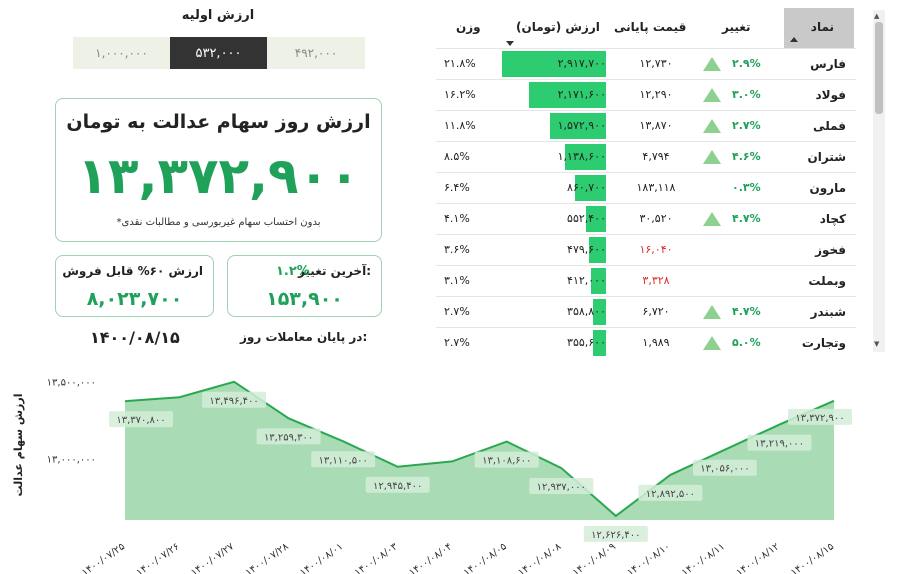 This screenshot has width=899, height=574. What do you see at coordinates (121, 53) in the screenshot?
I see `initial-value-option-1000000: ۱,۰۰۰,۰۰۰` at bounding box center [121, 53].